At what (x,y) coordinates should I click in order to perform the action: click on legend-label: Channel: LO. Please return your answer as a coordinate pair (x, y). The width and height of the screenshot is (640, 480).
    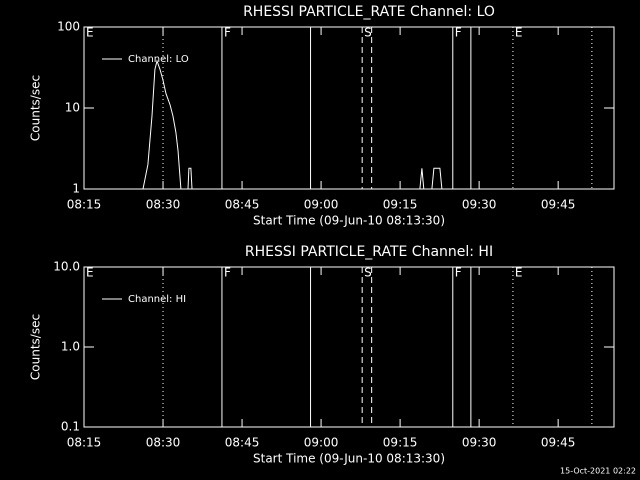
    Looking at the image, I should click on (158, 59).